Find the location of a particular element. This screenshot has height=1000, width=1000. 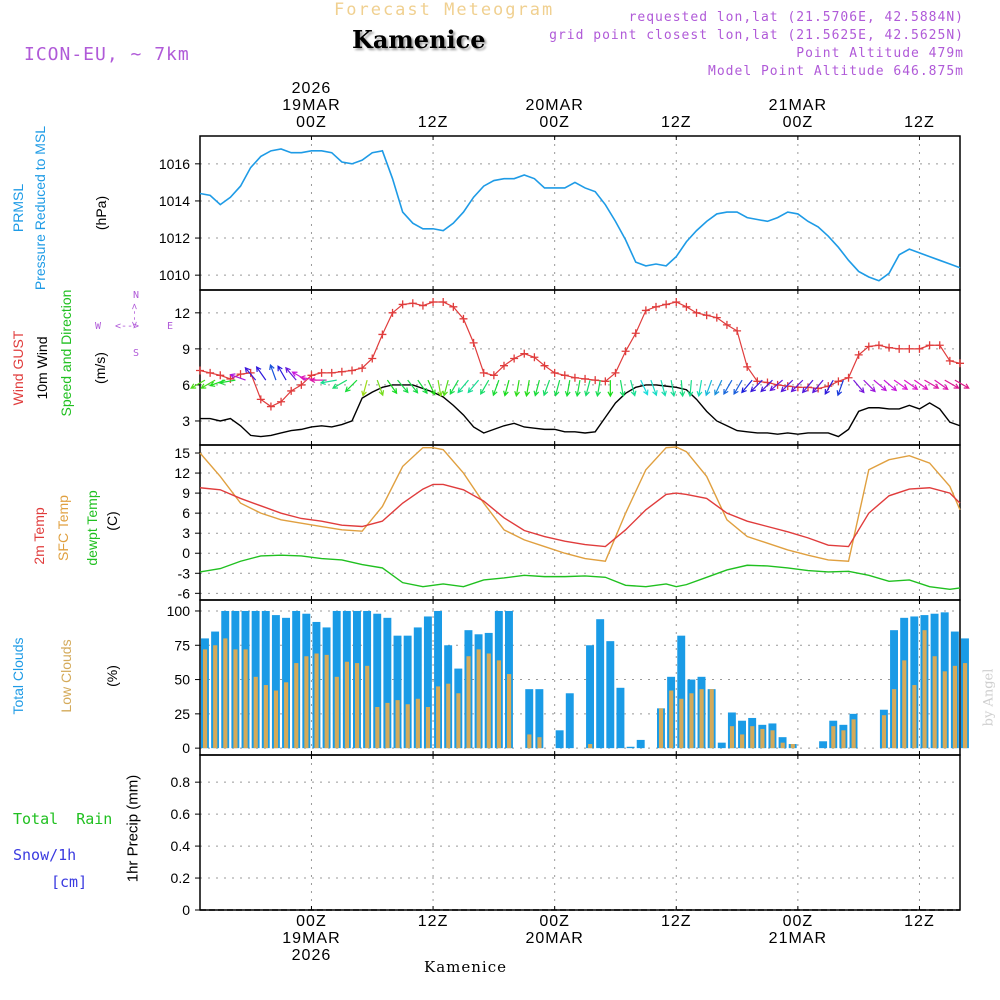

gust-line is located at coordinates (580, 354).